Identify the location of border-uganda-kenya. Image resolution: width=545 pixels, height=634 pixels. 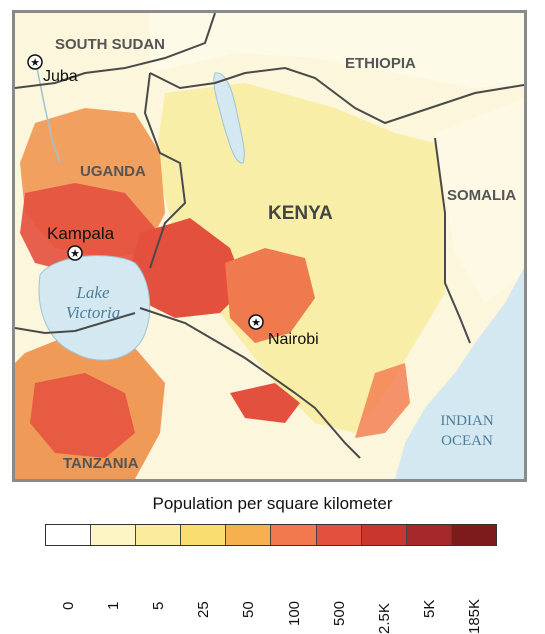
(165, 170).